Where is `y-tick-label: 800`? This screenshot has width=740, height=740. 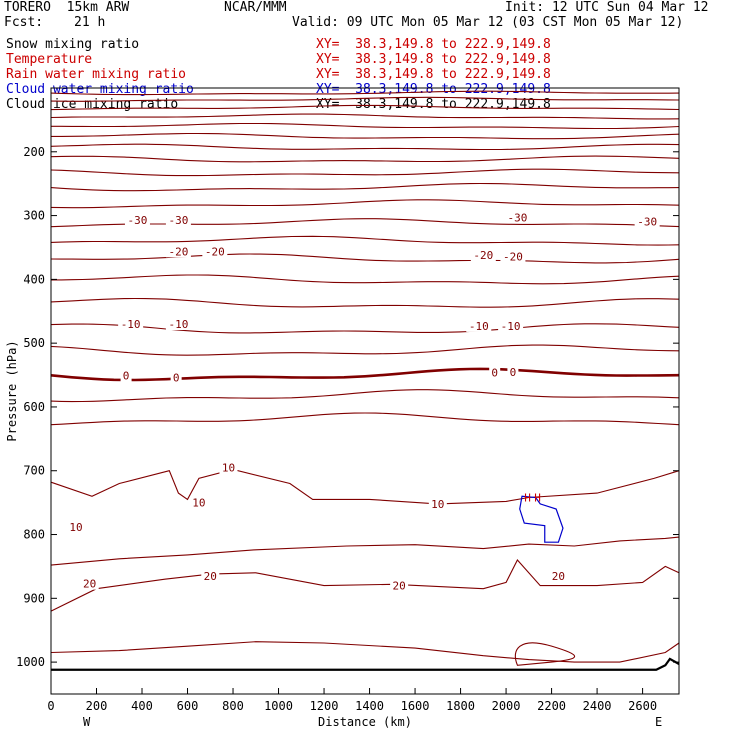 y-tick-label: 800 is located at coordinates (34, 535).